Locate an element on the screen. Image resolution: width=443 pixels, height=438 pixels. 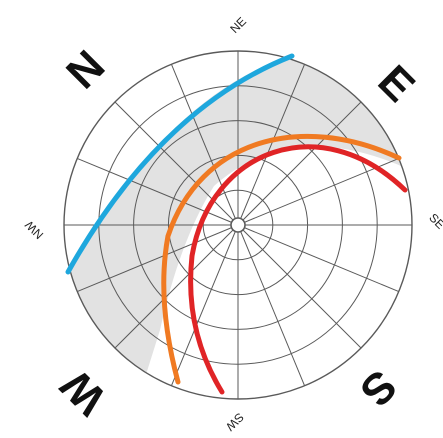
label-northwest: NW is located at coordinates (34, 229).